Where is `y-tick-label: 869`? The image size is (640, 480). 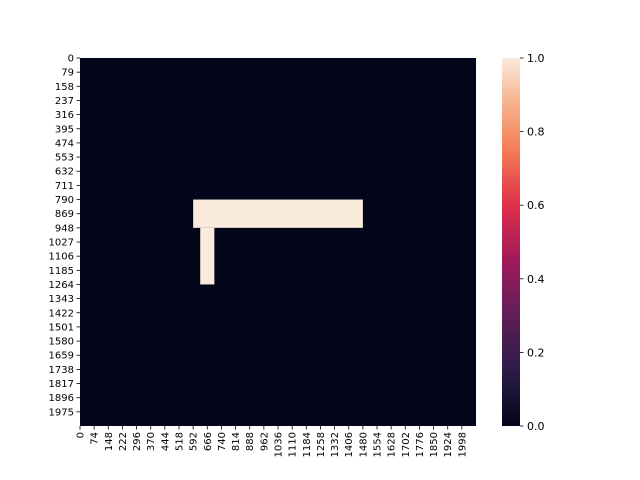 y-tick-label: 869 is located at coordinates (64, 214).